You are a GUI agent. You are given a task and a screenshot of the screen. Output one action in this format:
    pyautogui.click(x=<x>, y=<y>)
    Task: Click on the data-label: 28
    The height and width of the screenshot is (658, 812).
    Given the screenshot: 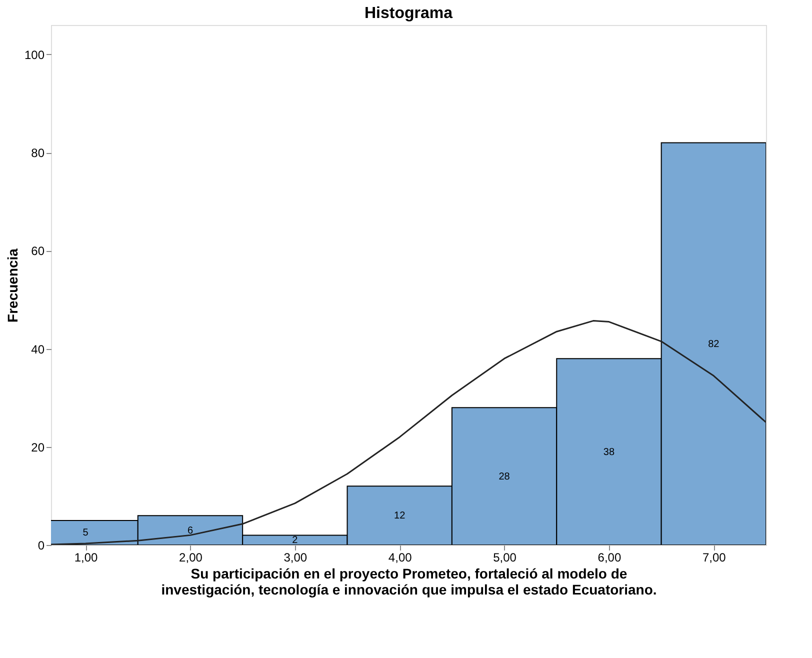 What is the action you would take?
    pyautogui.click(x=504, y=476)
    